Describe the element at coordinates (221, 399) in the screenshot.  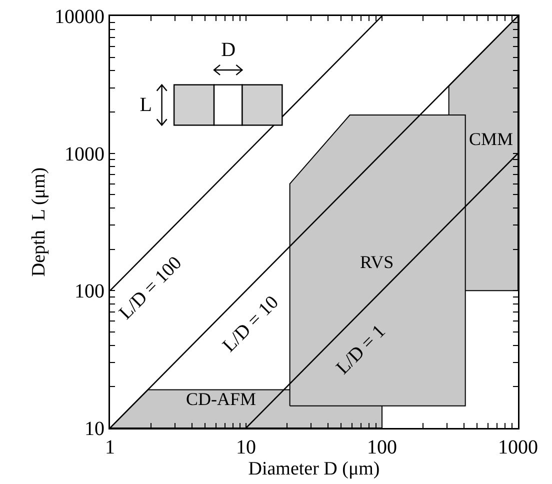
I see `series-label: CD-AFM` at that location.